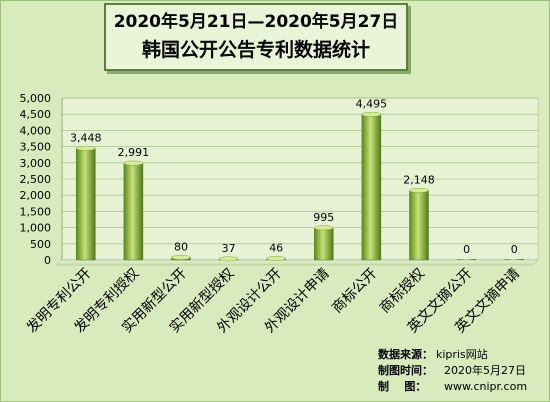 This screenshot has height=402, width=550. What do you see at coordinates (36, 163) in the screenshot?
I see `y-tick-label: 3,000` at bounding box center [36, 163].